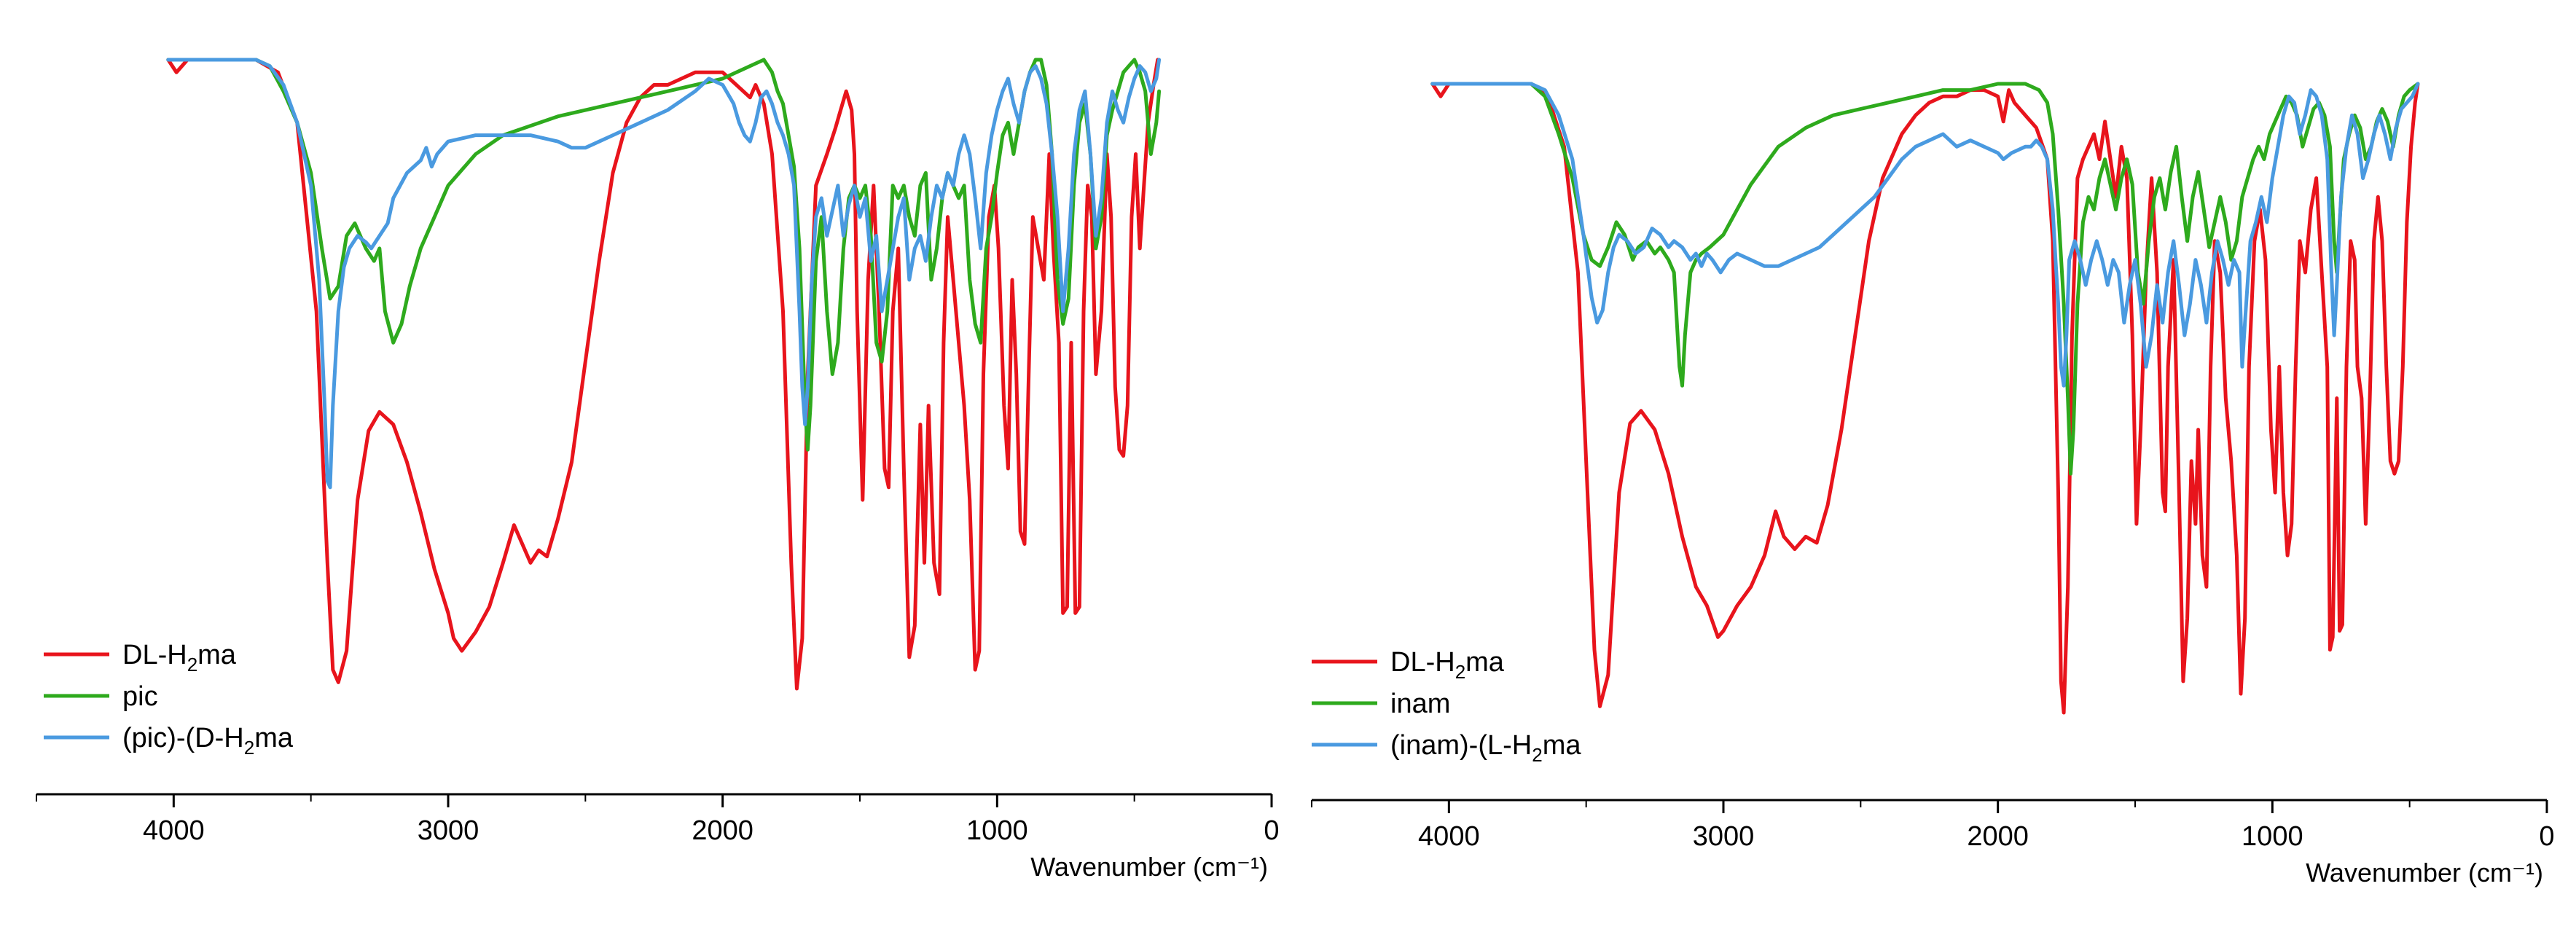 This screenshot has width=2576, height=948. Describe the element at coordinates (1925, 235) in the screenshot. I see `series-line-inam-l-h2ma` at that location.